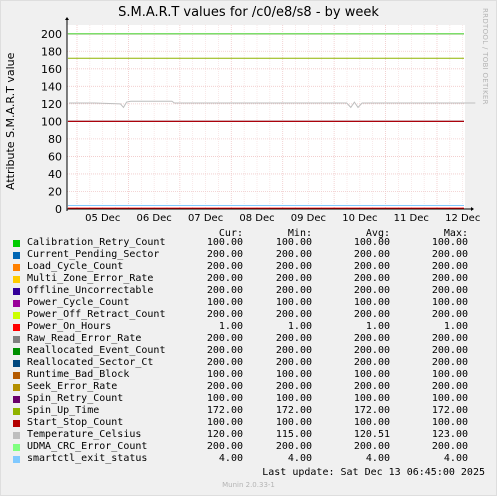 The width and height of the screenshot is (497, 496). What do you see at coordinates (78, 374) in the screenshot?
I see `legend-label: Runtime_Bad_Block` at bounding box center [78, 374].